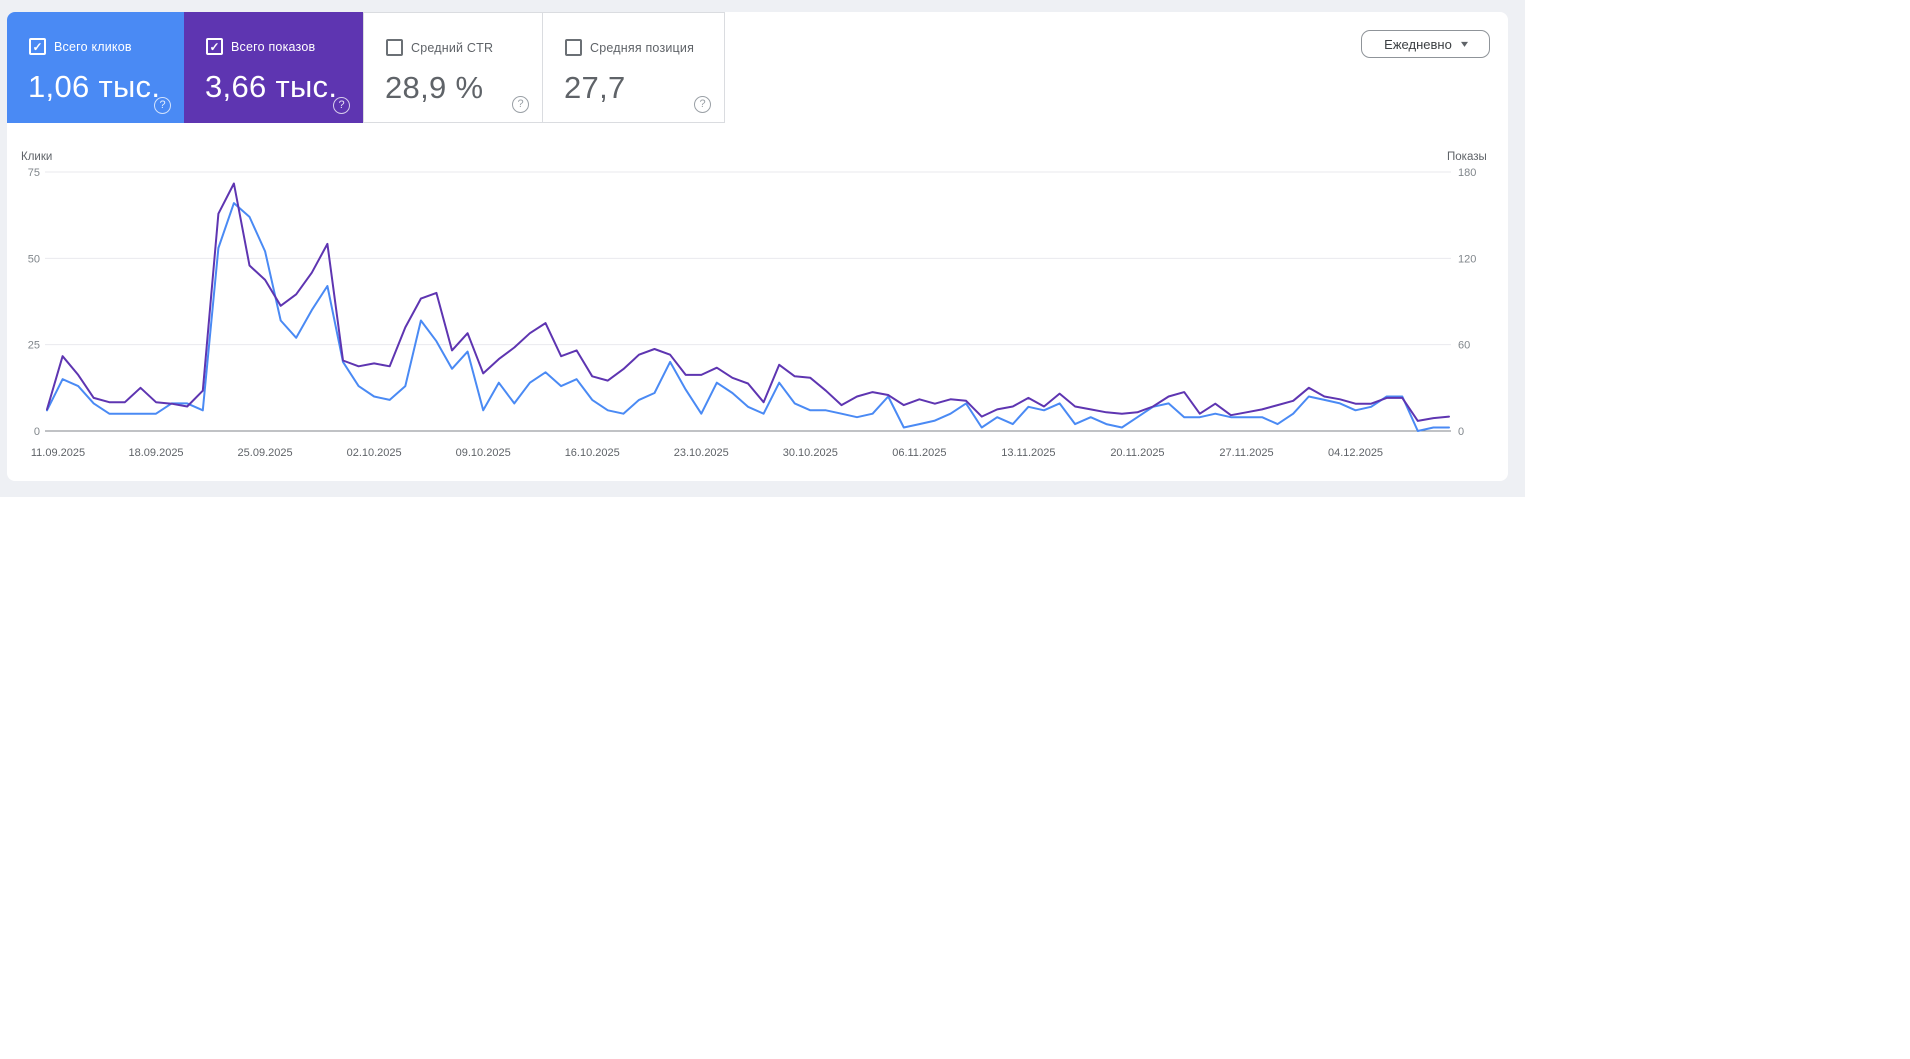 This screenshot has height=1059, width=1910. Describe the element at coordinates (701, 453) in the screenshot. I see `x-axis-date-label: 23.10.2025` at that location.